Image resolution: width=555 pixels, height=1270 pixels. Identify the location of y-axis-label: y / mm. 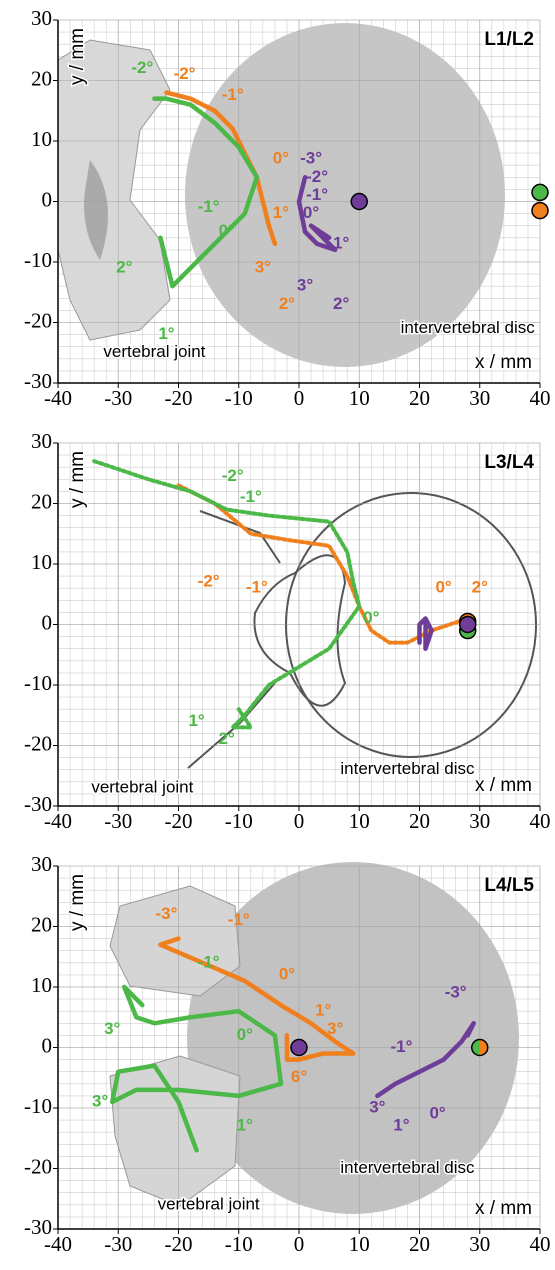
(77, 479).